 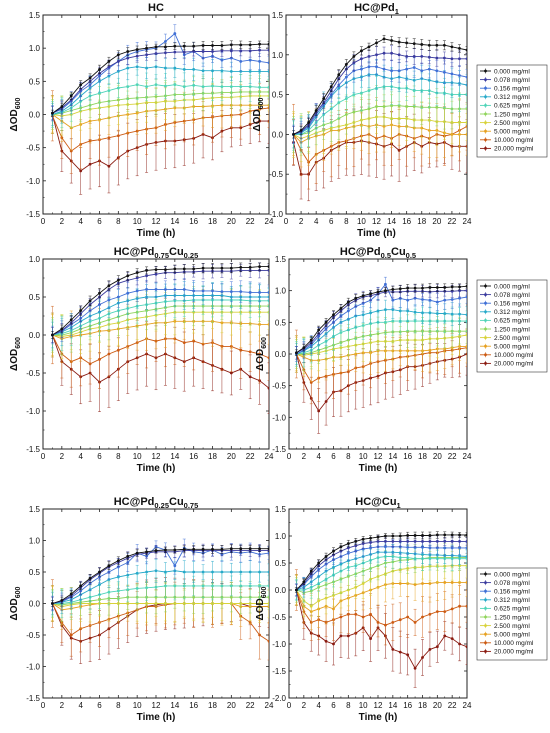 What do you see at coordinates (250, 705) in the screenshot?
I see `x-tick-label: 22` at bounding box center [250, 705].